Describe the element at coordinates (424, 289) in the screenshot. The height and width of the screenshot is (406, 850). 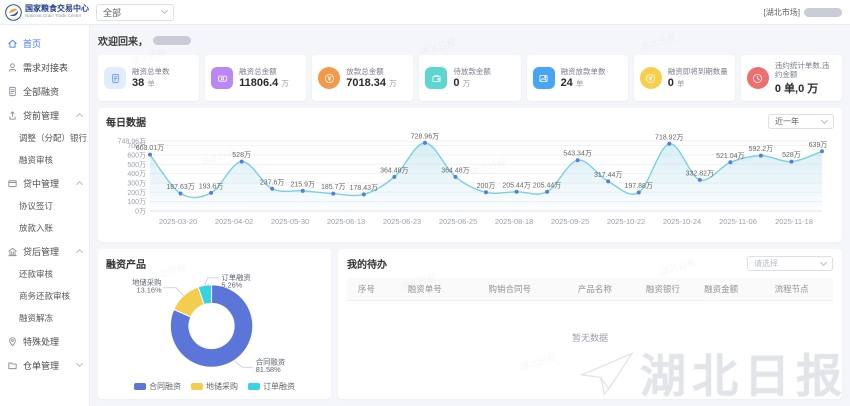
I see `todo-column-header-1: 融资单号` at that location.